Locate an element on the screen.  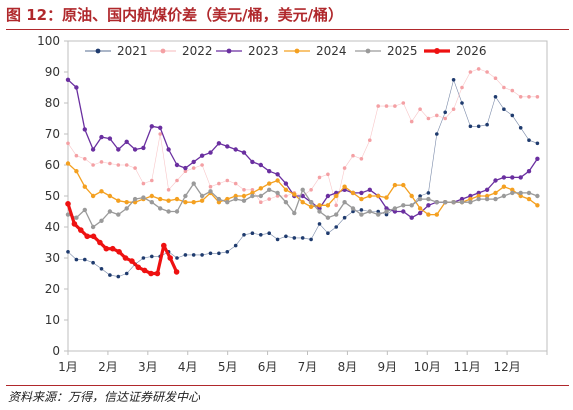
figure-title: 图 12：原油、国内航煤价差（美元/桶，美元/桶） is located at coordinates (175, 15).